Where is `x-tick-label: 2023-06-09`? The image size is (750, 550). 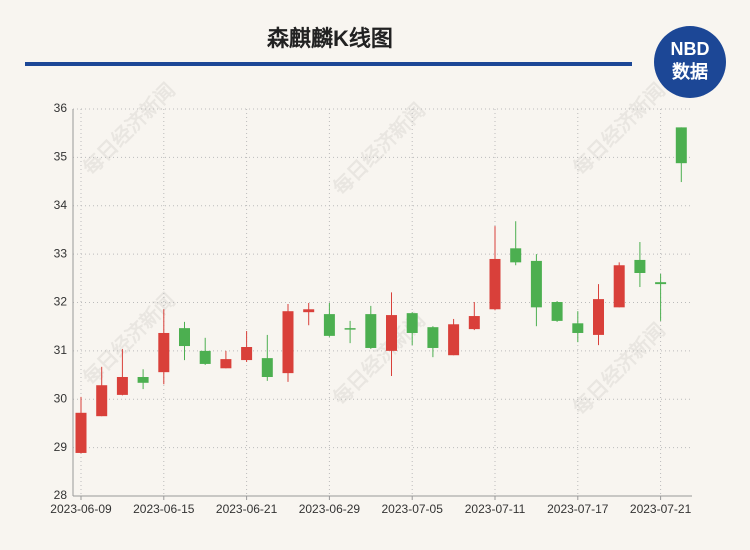 x-tick-label: 2023-06-09 is located at coordinates (81, 509).